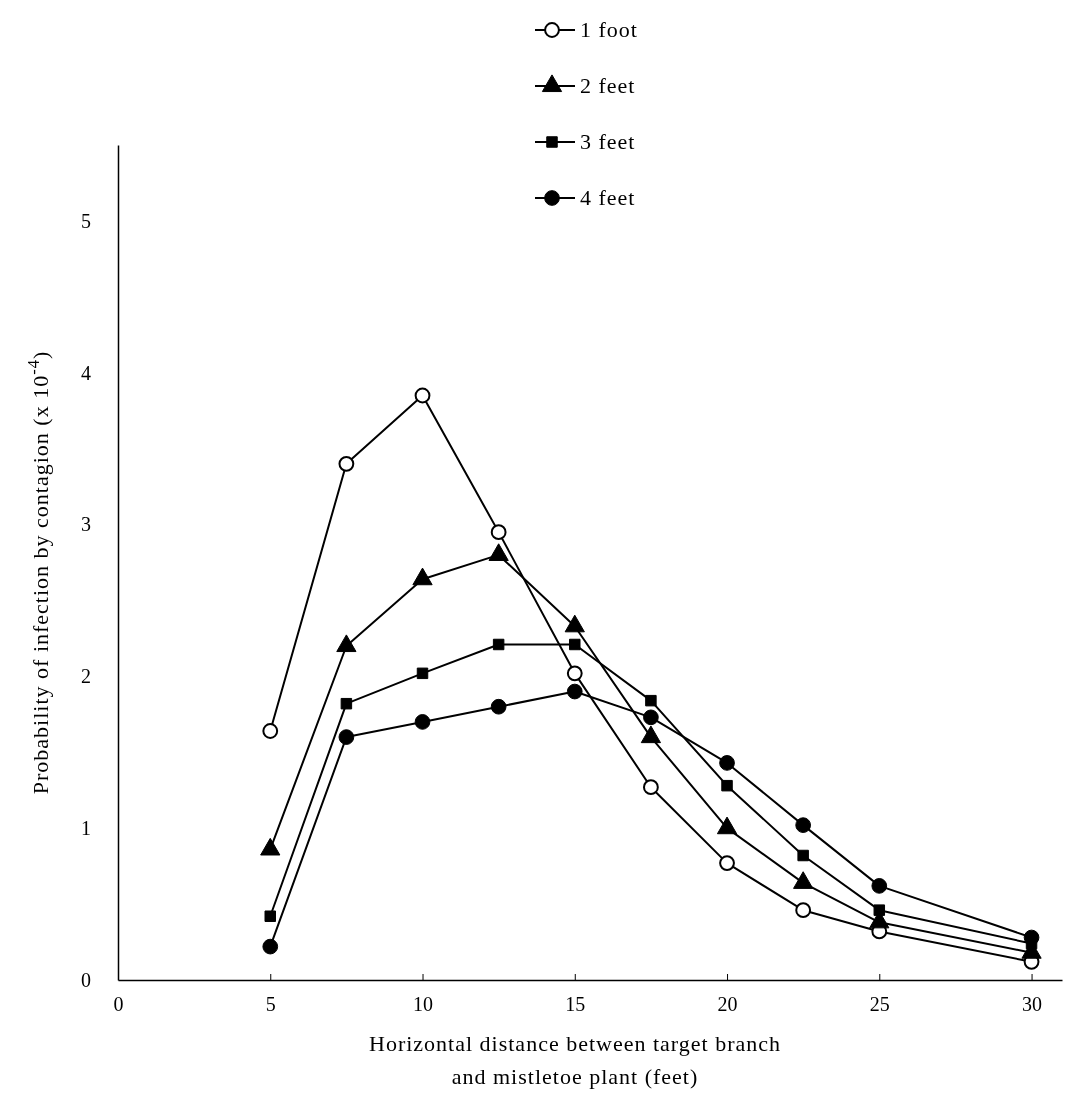 This screenshot has width=1072, height=1103. I want to click on y-tick-label: 3, so click(86, 524).